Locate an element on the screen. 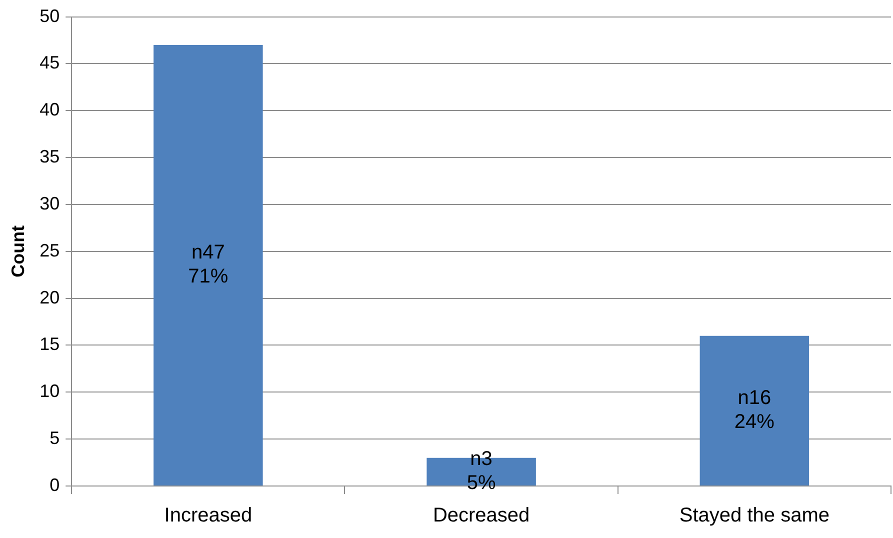 The width and height of the screenshot is (893, 538). x-tick-label: Decreased is located at coordinates (481, 515).